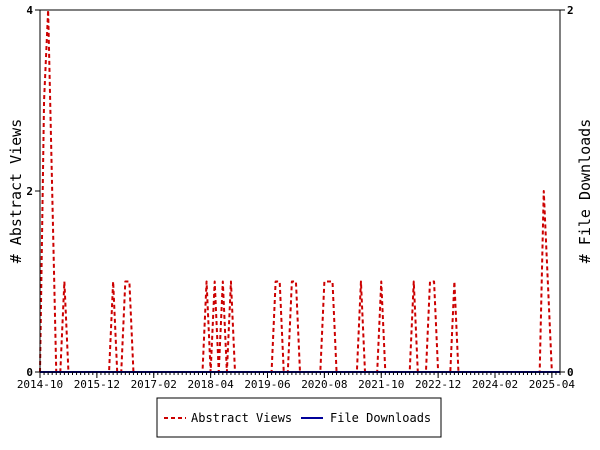  Describe the element at coordinates (29, 10) in the screenshot. I see `y-tick-label: 4` at that location.